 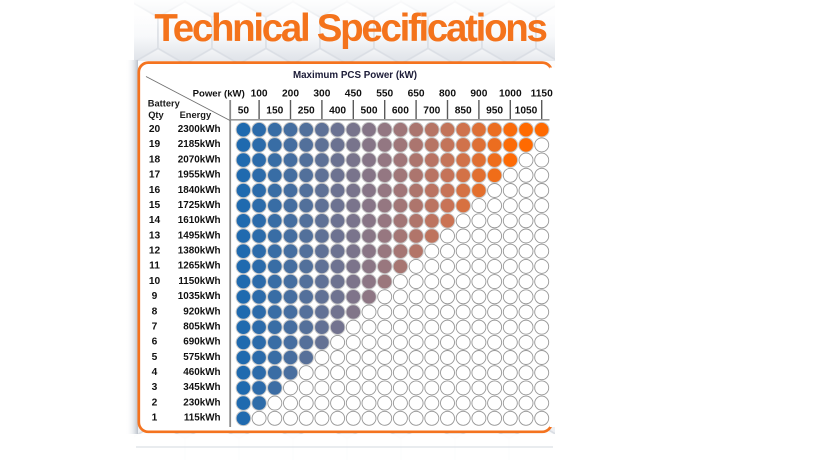 What do you see at coordinates (155, 387) in the screenshot?
I see `svg-text: 3` at bounding box center [155, 387].